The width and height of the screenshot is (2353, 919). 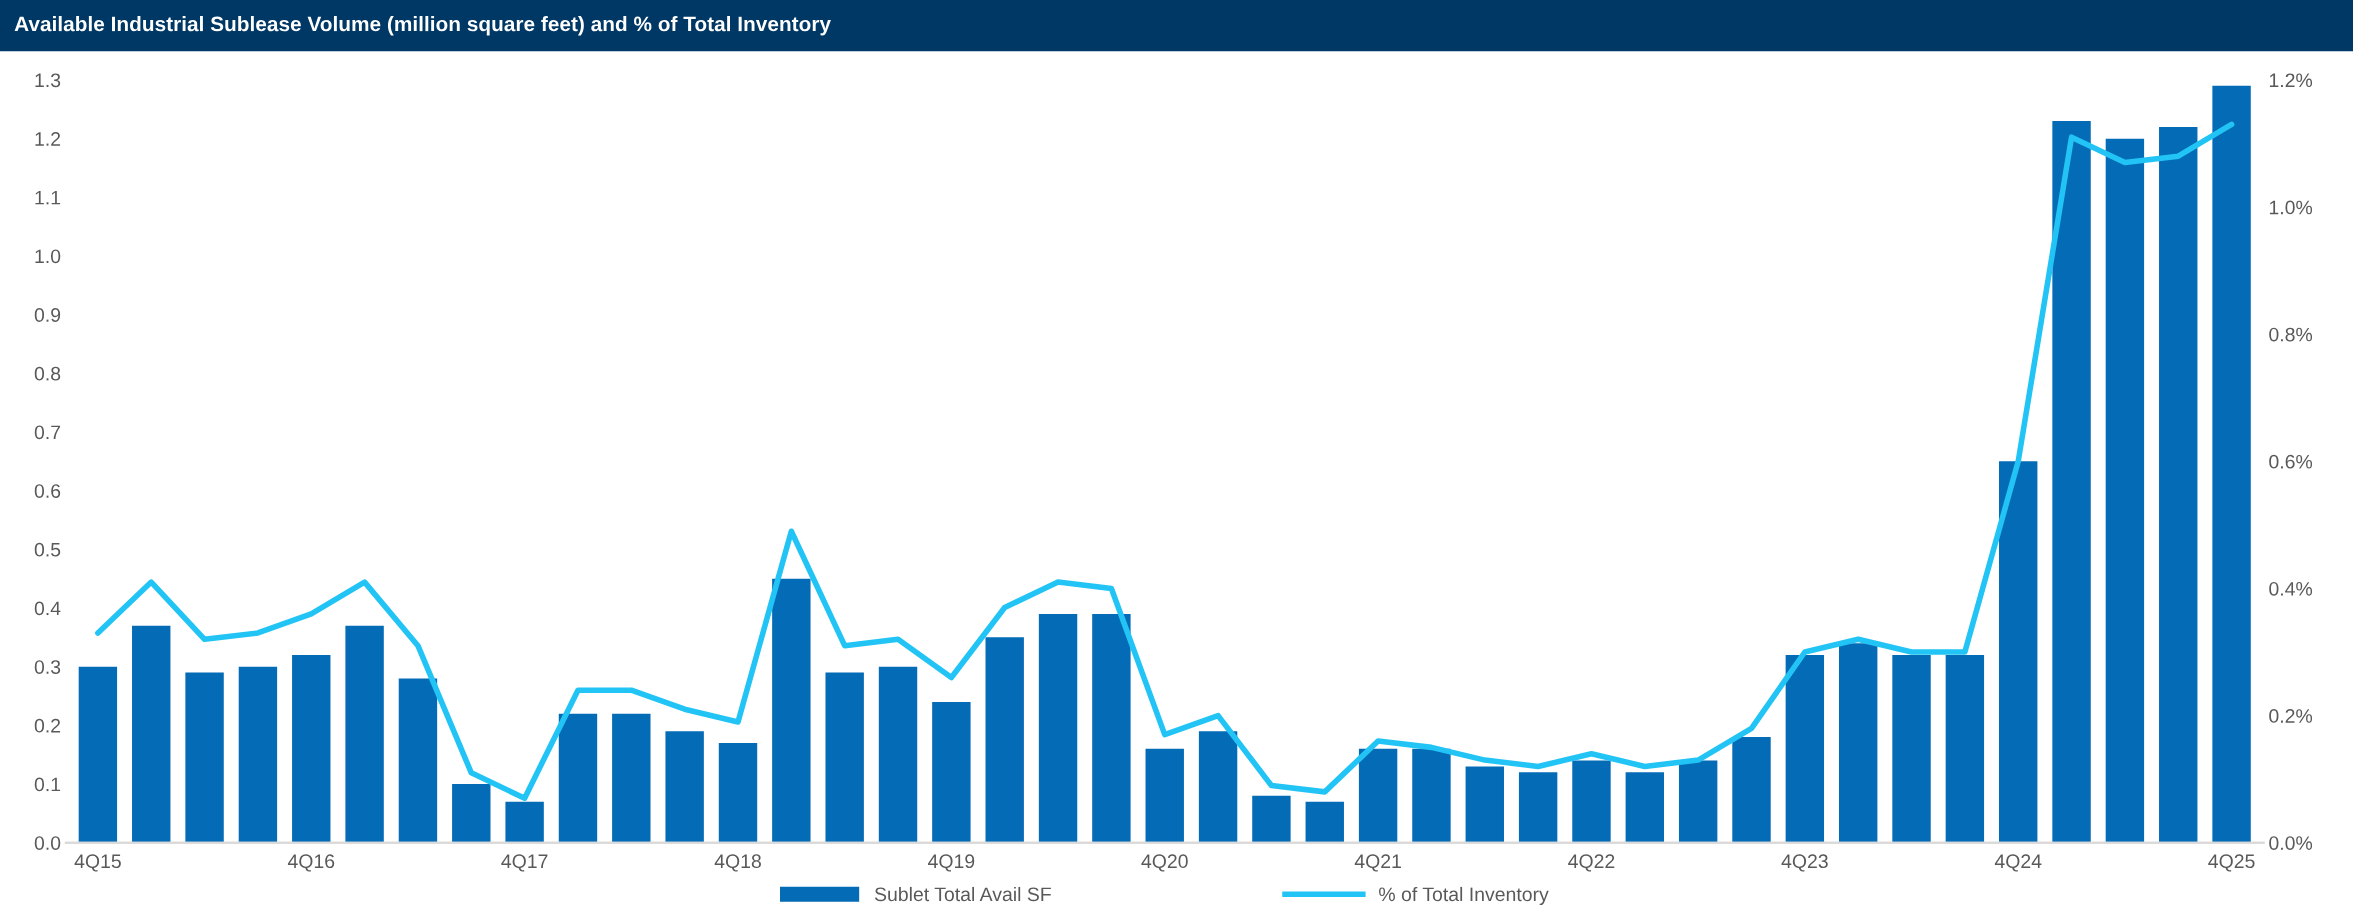 What do you see at coordinates (47, 667) in the screenshot?
I see `y-tick-label: 0.3` at bounding box center [47, 667].